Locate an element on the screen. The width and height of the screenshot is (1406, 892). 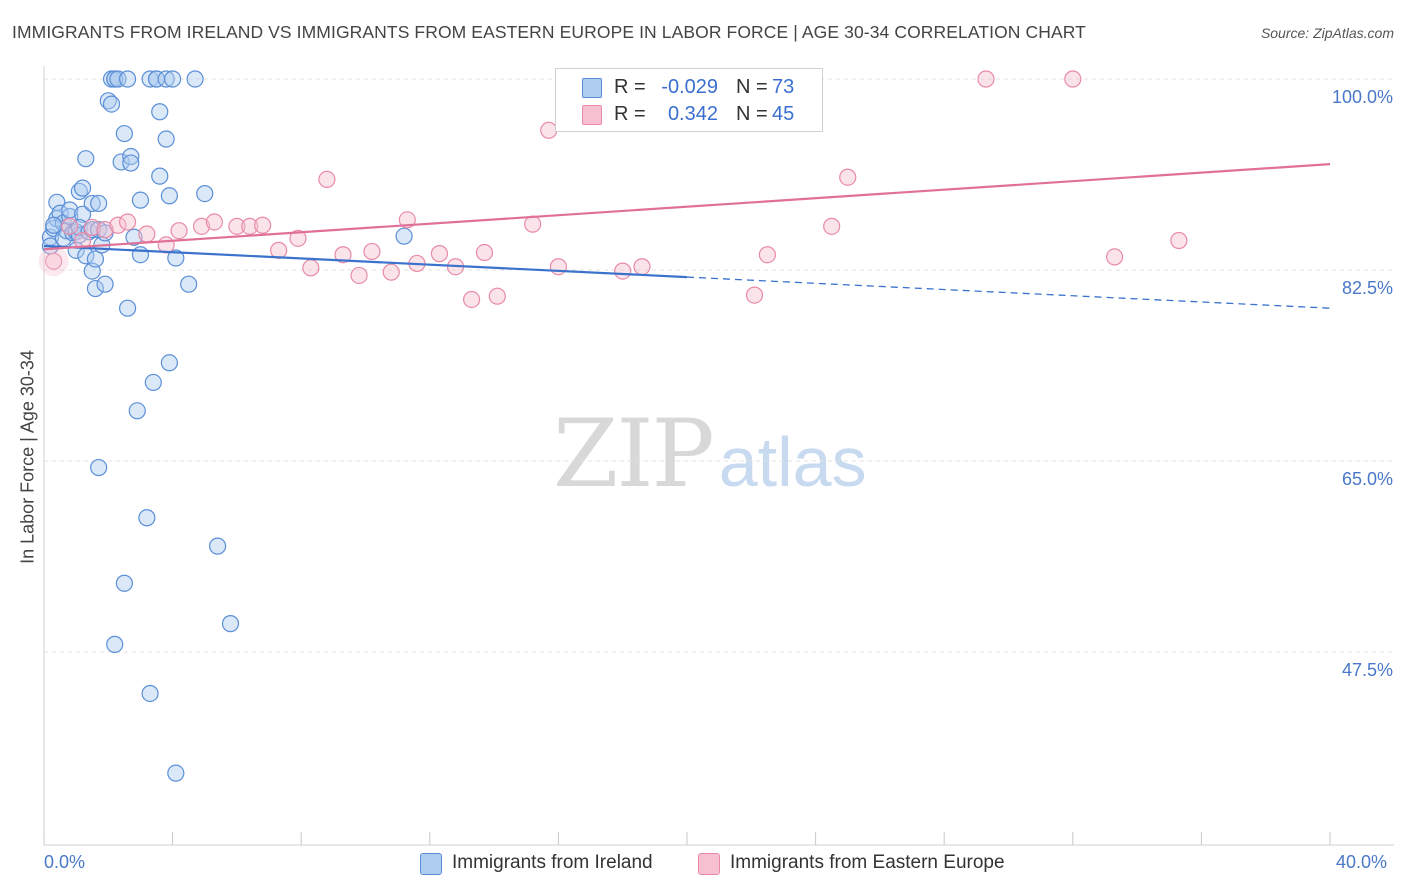
y-tick-labels: 100.0% 82.5% 65.0% 47.5% is located at coordinates (1362, 383).